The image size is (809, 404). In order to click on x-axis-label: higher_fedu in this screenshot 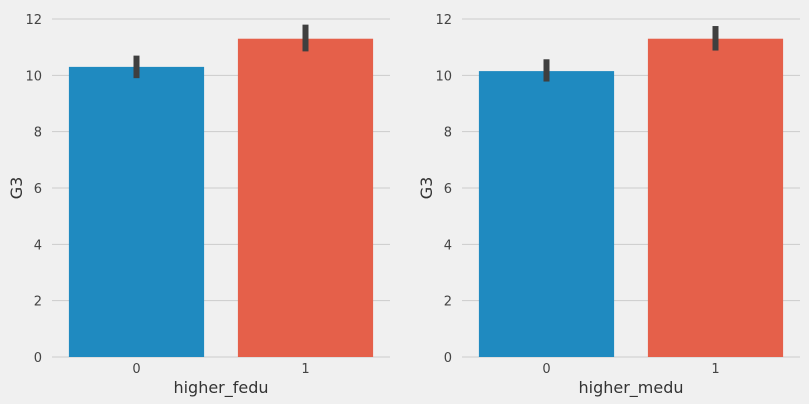, I will do `click(220, 388)`.